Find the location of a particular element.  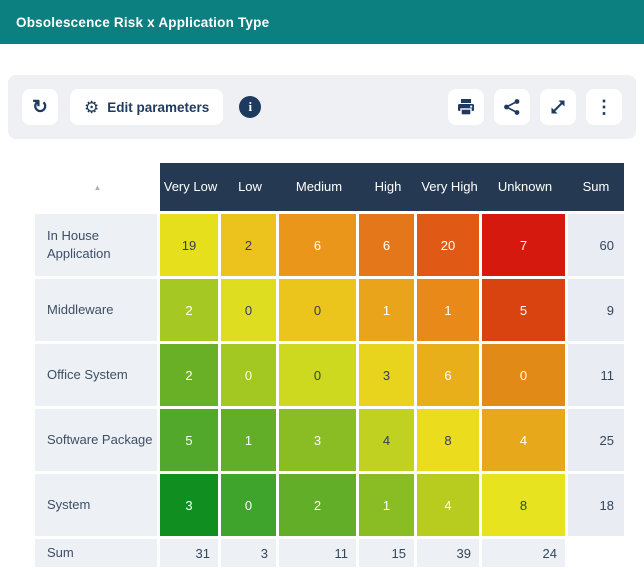

fullscreen-button is located at coordinates (558, 107).